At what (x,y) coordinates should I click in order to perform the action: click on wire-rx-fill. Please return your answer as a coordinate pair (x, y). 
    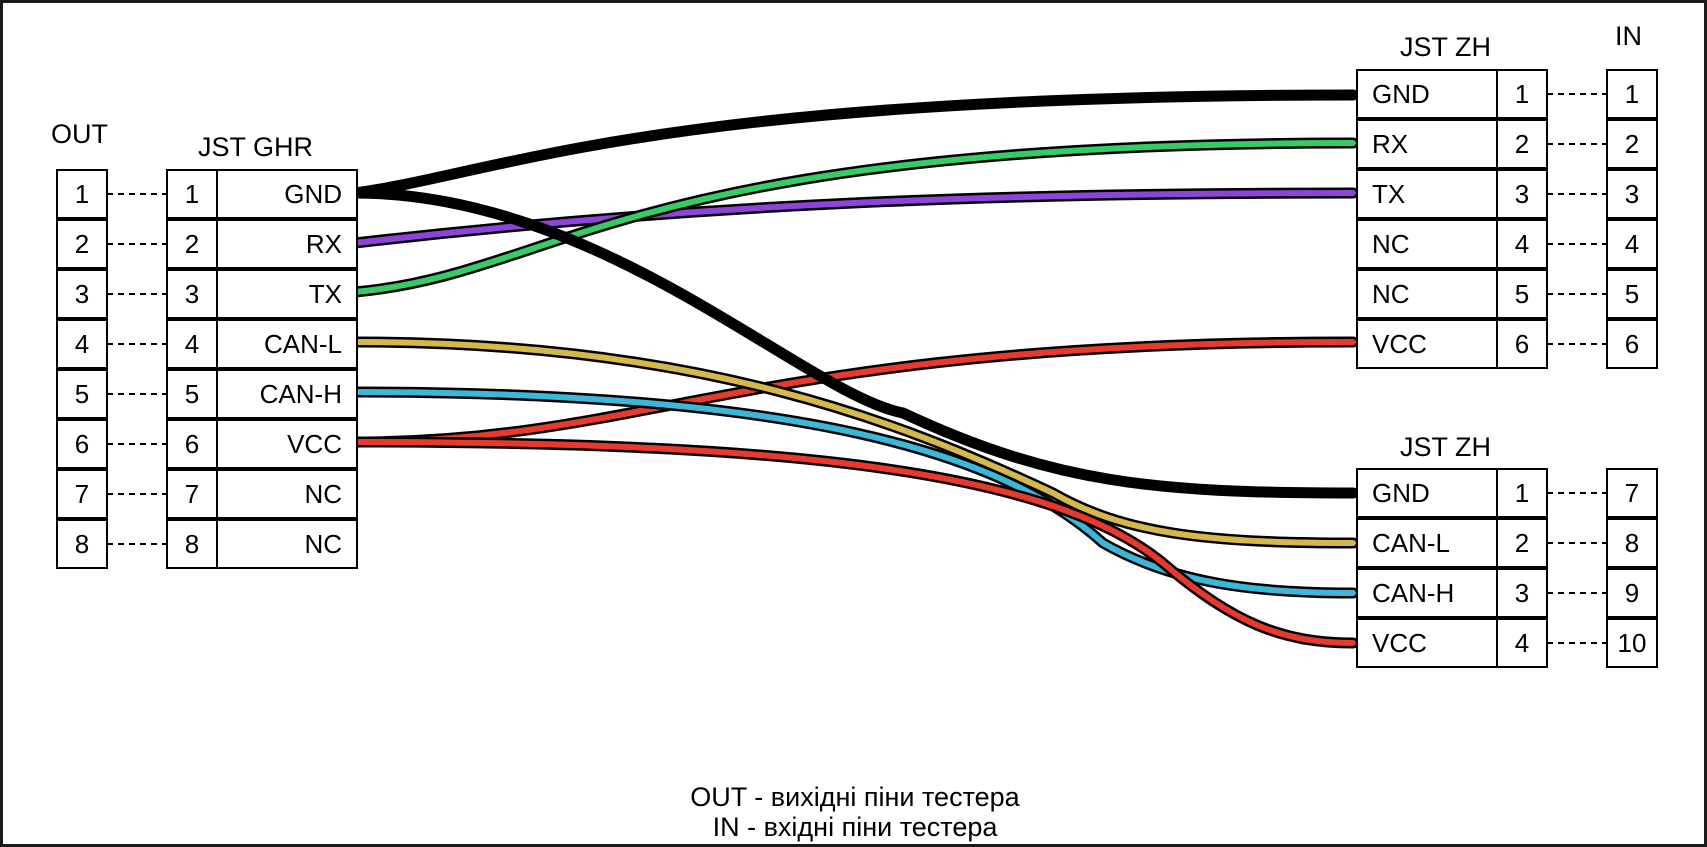
    Looking at the image, I should click on (854, 218).